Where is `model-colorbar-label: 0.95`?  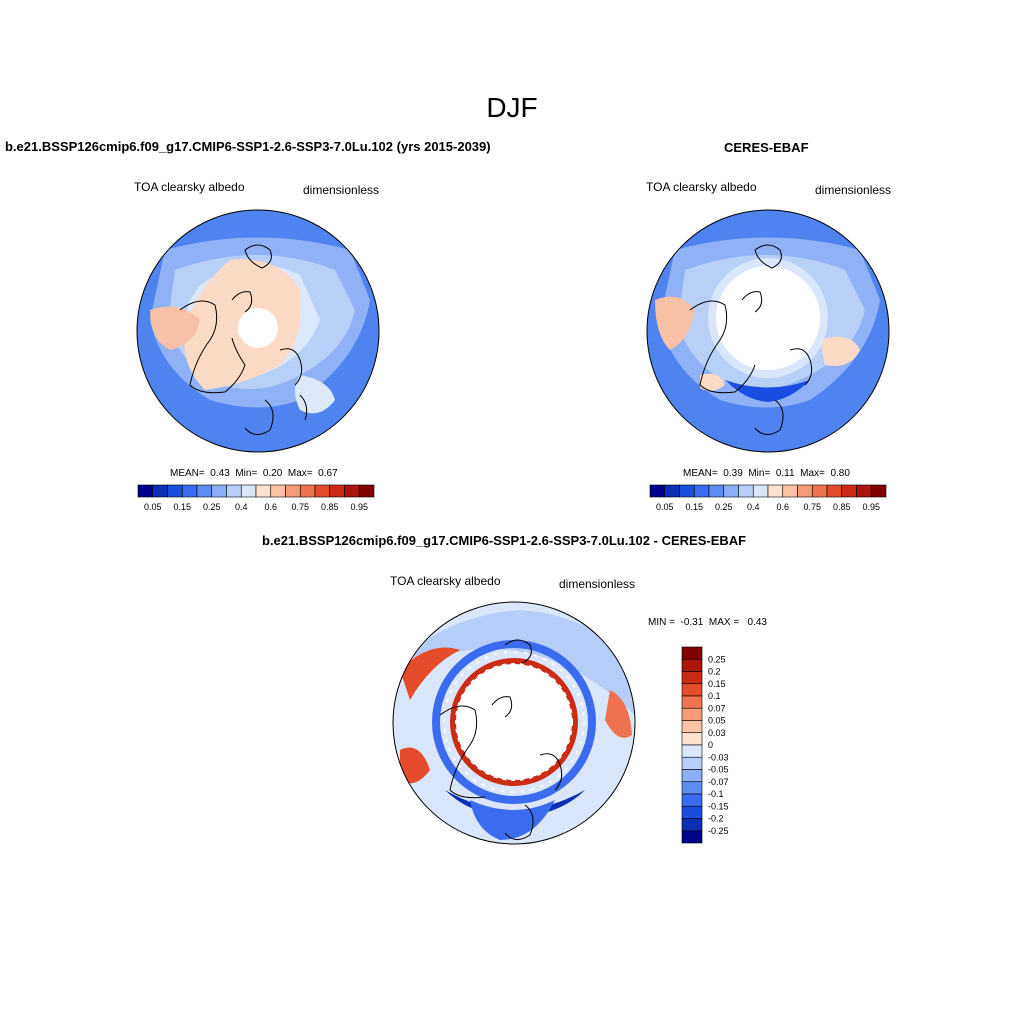 model-colorbar-label: 0.95 is located at coordinates (359, 507).